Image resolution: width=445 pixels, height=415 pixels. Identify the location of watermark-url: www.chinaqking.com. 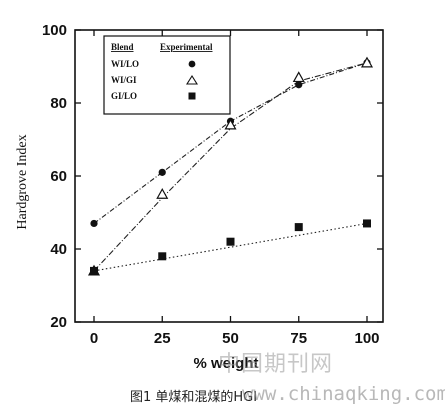
(343, 394).